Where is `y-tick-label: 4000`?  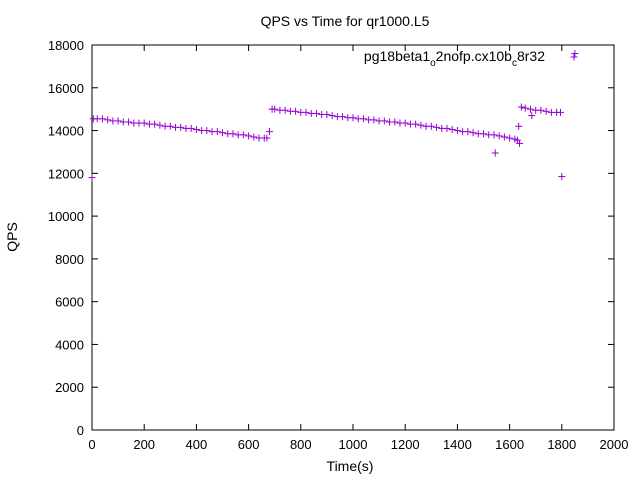 y-tick-label: 4000 is located at coordinates (69, 344).